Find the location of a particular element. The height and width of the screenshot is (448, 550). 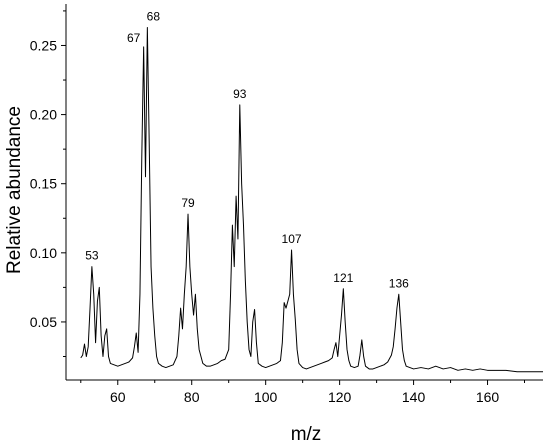

y-tick-label: 0.20 is located at coordinates (43, 115).